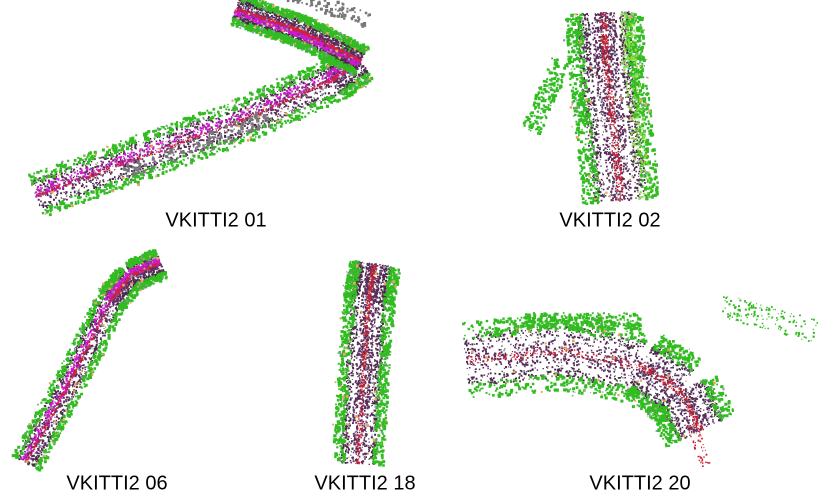  What do you see at coordinates (609, 220) in the screenshot?
I see `caption: VKITTI2 02` at bounding box center [609, 220].